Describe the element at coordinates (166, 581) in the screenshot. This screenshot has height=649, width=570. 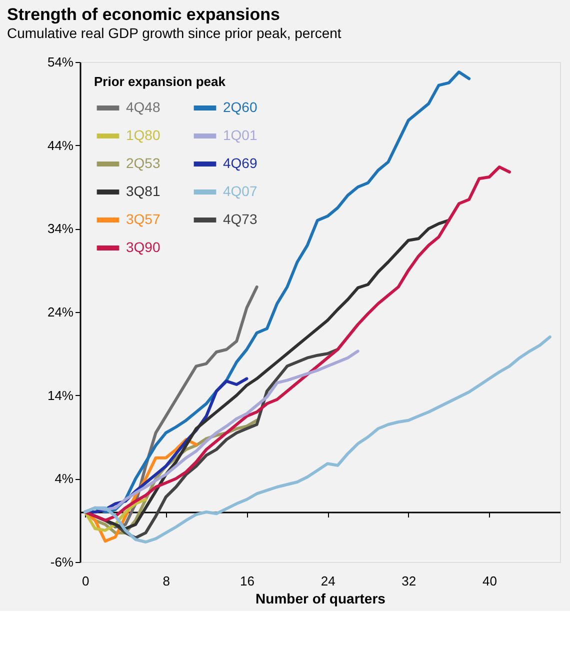
I see `x-tick-label: 8` at that location.